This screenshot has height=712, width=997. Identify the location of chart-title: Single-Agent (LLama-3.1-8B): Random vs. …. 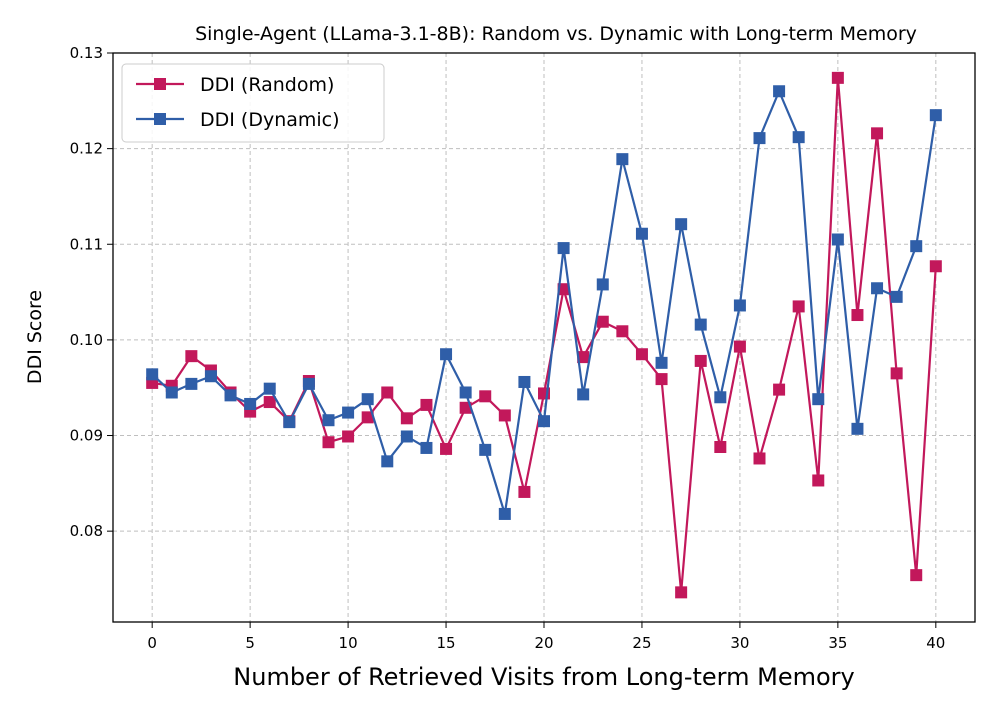
(556, 34).